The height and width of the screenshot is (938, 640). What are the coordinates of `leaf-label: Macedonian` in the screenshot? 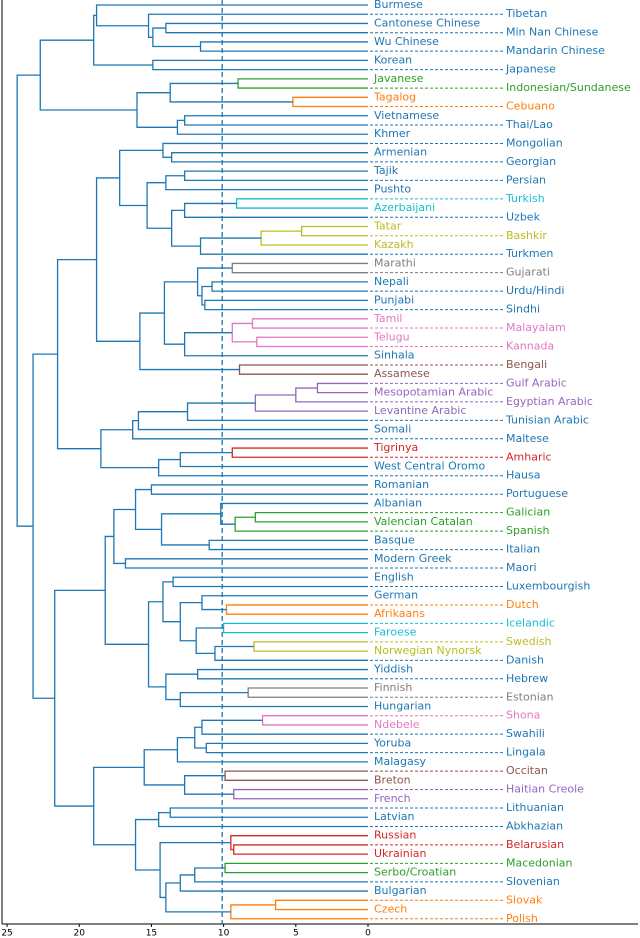 It's located at (539, 862).